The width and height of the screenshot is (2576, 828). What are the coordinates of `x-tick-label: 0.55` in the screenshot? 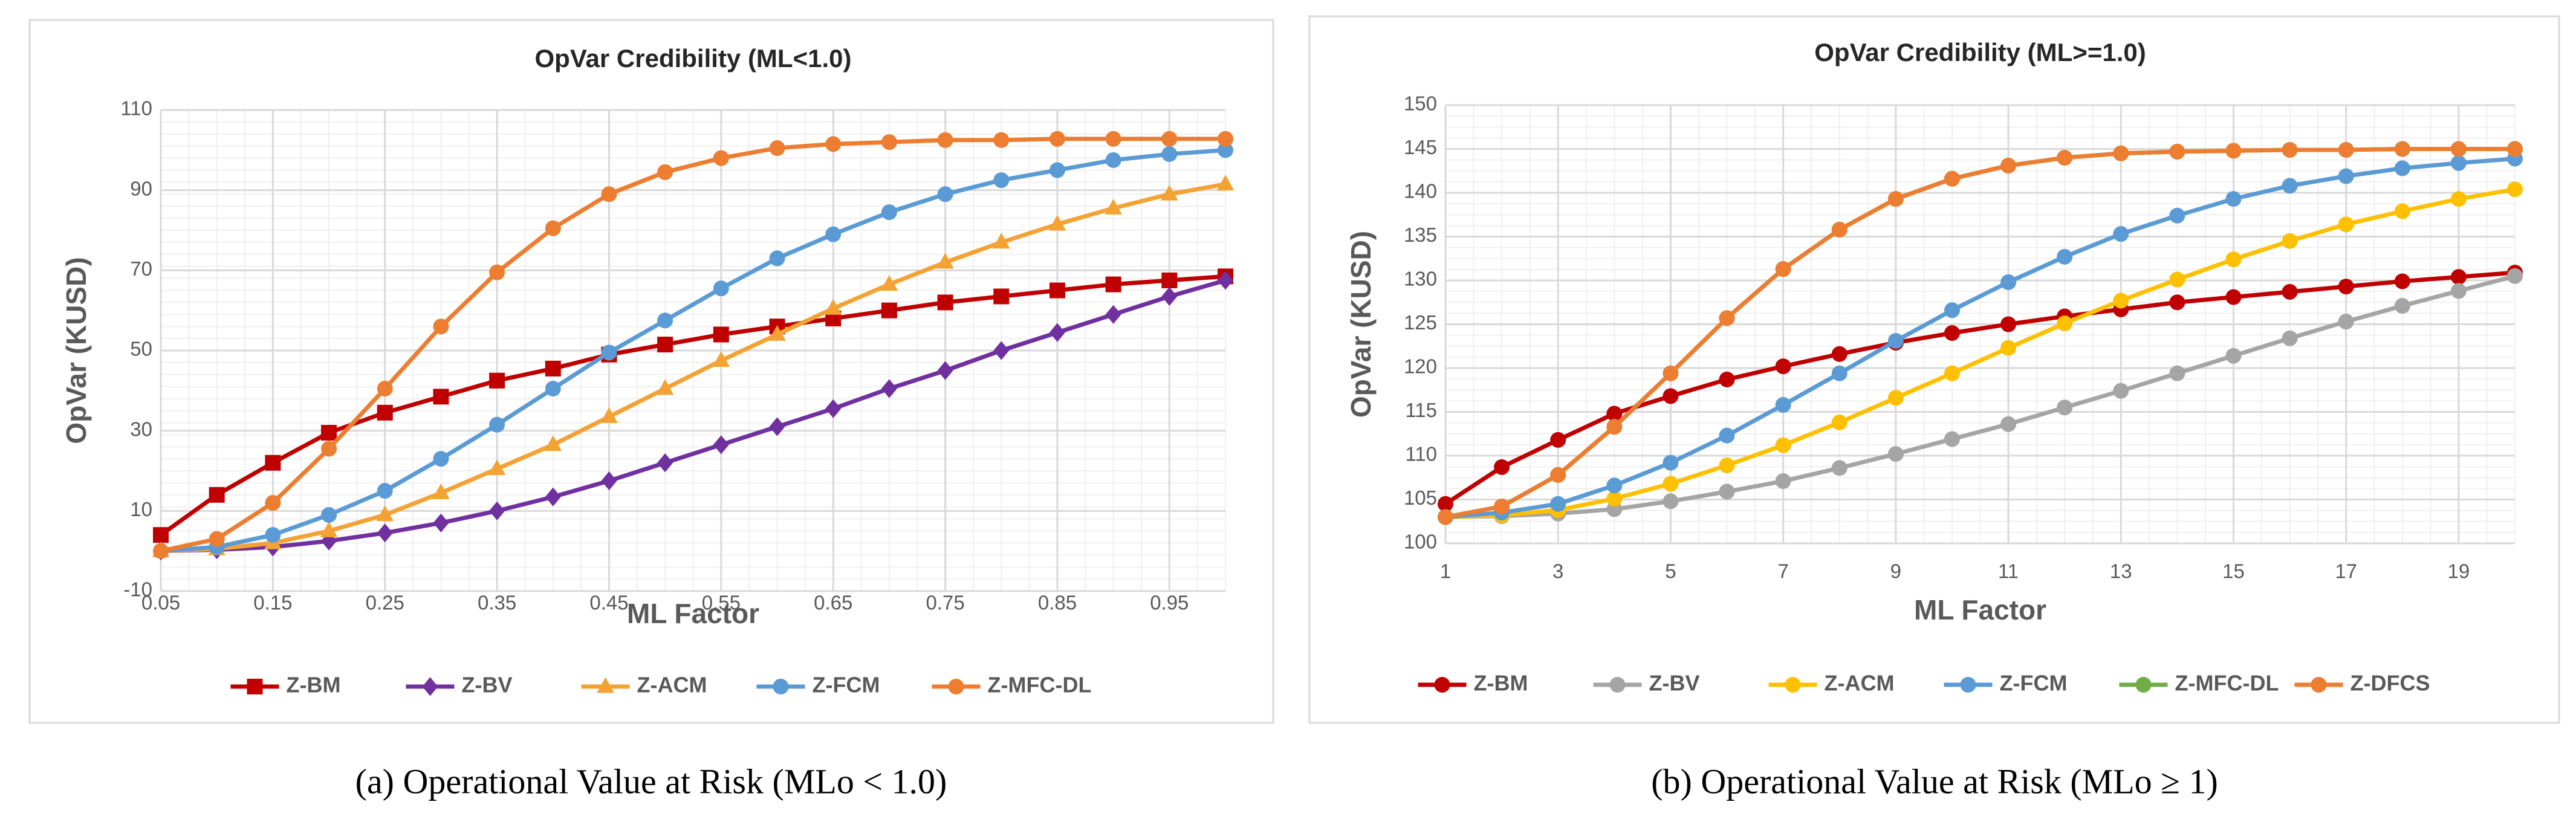 It's located at (722, 603).